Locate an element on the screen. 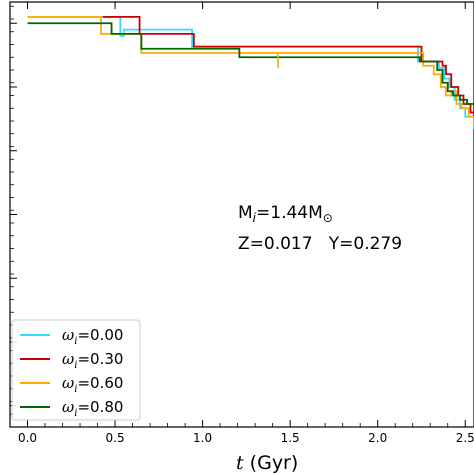 The image size is (474, 474). annotation-mass: Mi=1.44M⊙ is located at coordinates (285, 214).